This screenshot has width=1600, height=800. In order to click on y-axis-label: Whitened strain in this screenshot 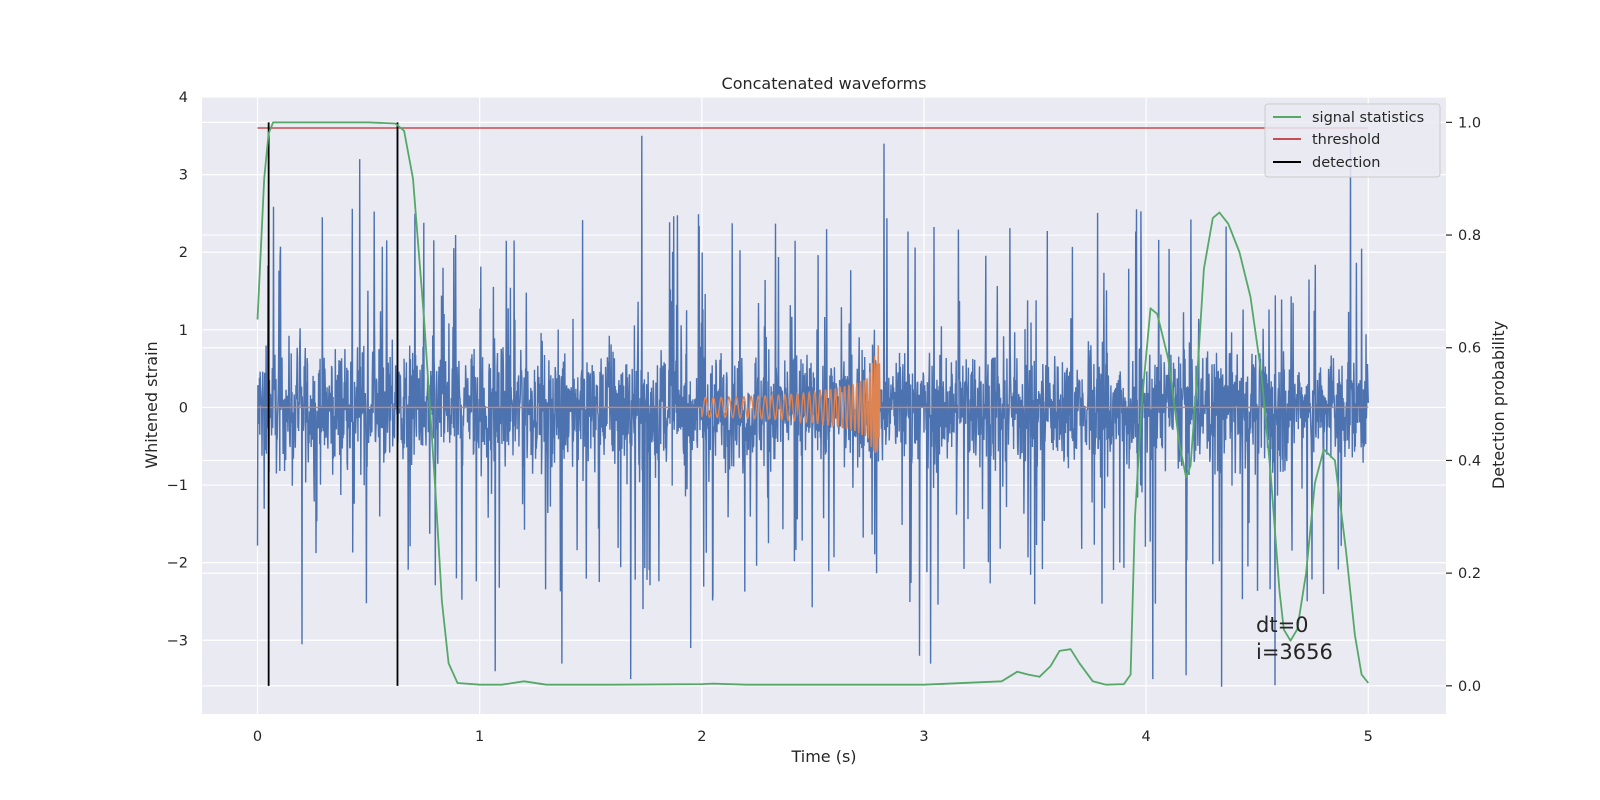, I will do `click(151, 404)`.